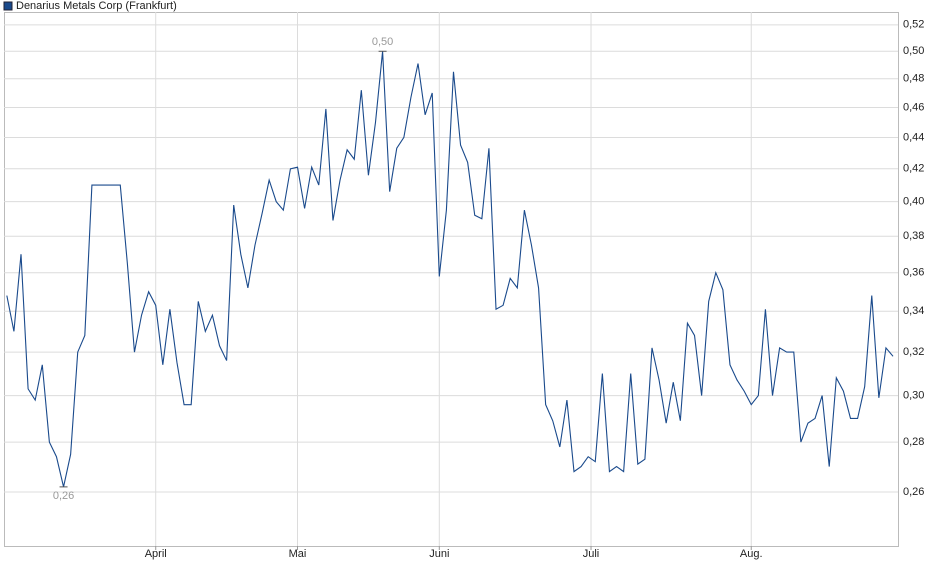  I want to click on value-label: 0,50, so click(382, 42).